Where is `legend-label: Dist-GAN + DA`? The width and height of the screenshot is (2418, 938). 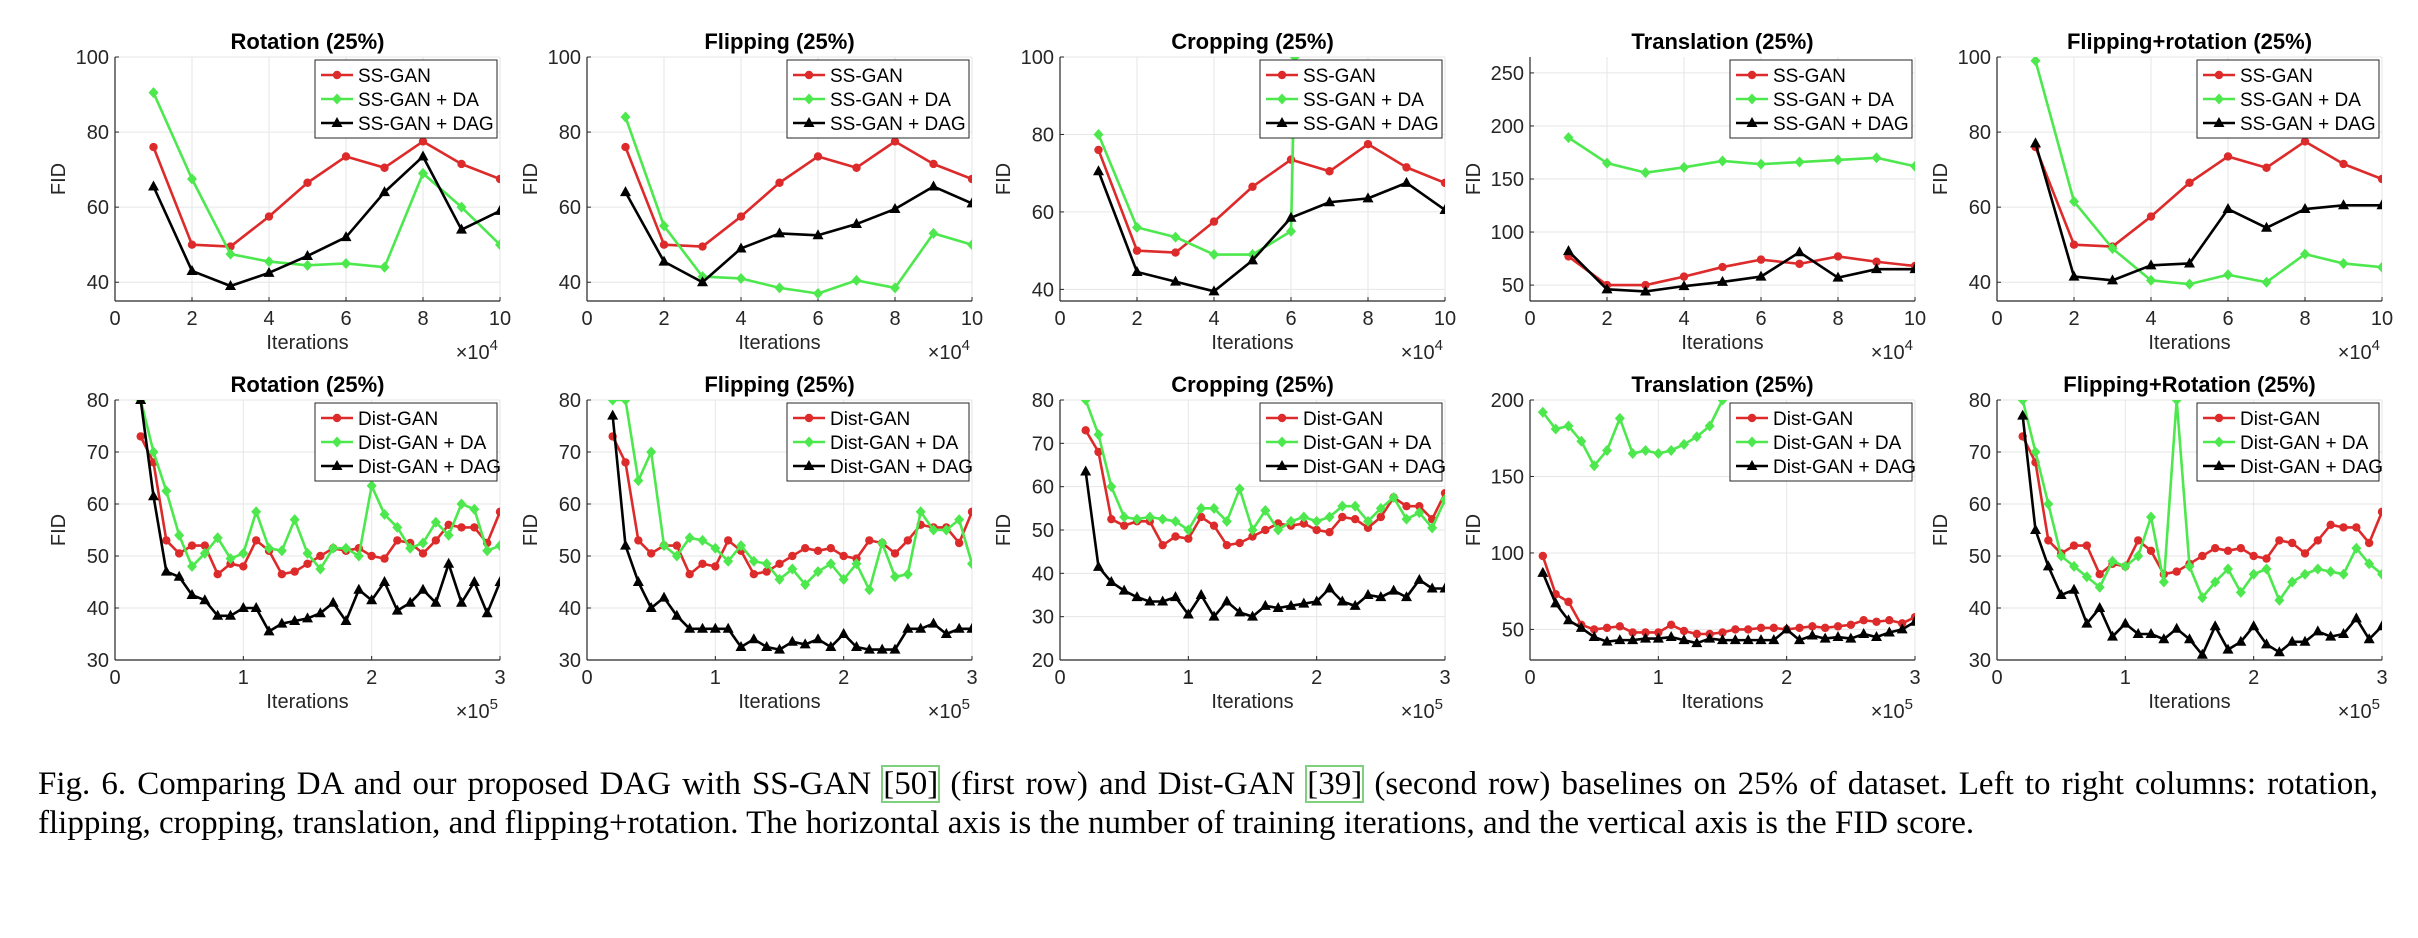 legend-label: Dist-GAN + DA is located at coordinates (1367, 443).